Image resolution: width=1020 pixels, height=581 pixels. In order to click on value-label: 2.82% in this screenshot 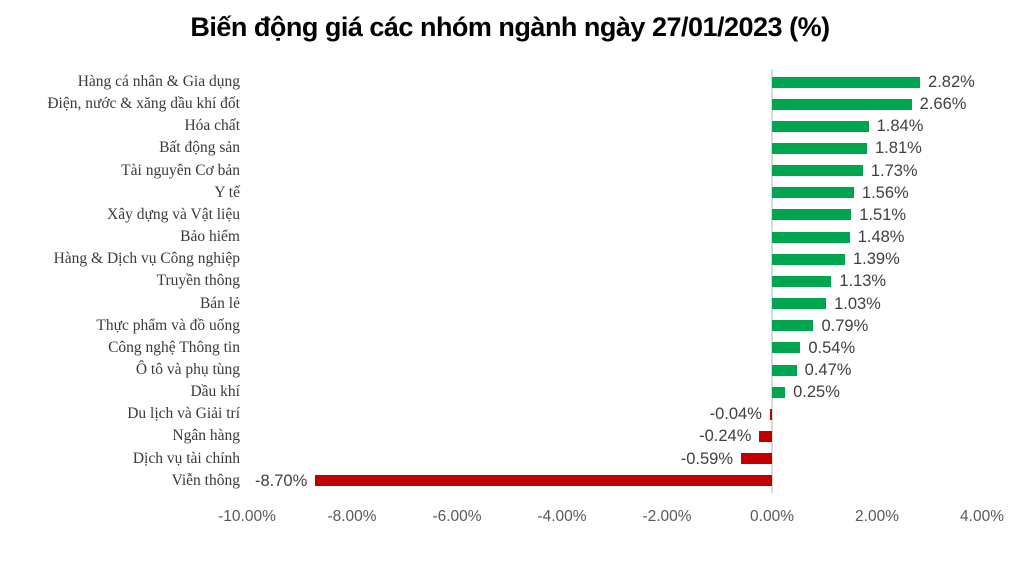, I will do `click(951, 82)`.